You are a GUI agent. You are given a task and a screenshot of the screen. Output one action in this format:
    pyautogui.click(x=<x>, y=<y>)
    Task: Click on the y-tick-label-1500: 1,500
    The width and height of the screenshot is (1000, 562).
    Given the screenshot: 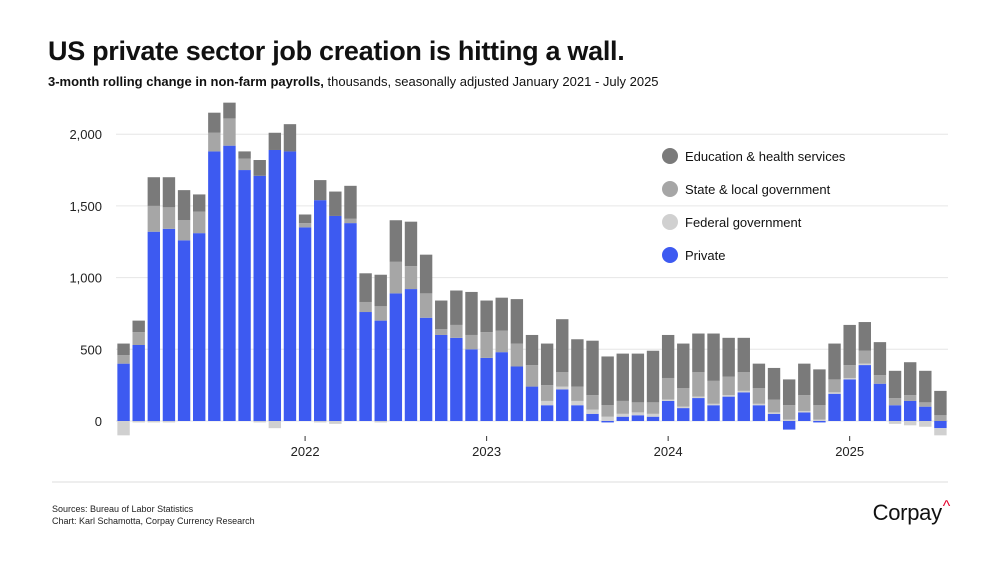 What is the action you would take?
    pyautogui.click(x=85, y=206)
    